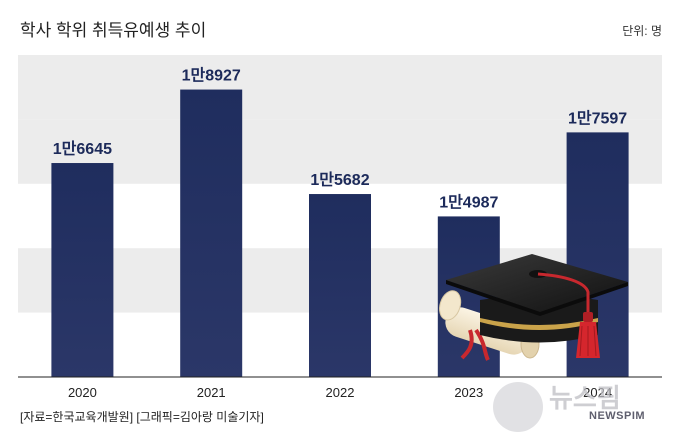 This screenshot has width=680, height=442. I want to click on x-tick-2021: 2021, so click(211, 392).